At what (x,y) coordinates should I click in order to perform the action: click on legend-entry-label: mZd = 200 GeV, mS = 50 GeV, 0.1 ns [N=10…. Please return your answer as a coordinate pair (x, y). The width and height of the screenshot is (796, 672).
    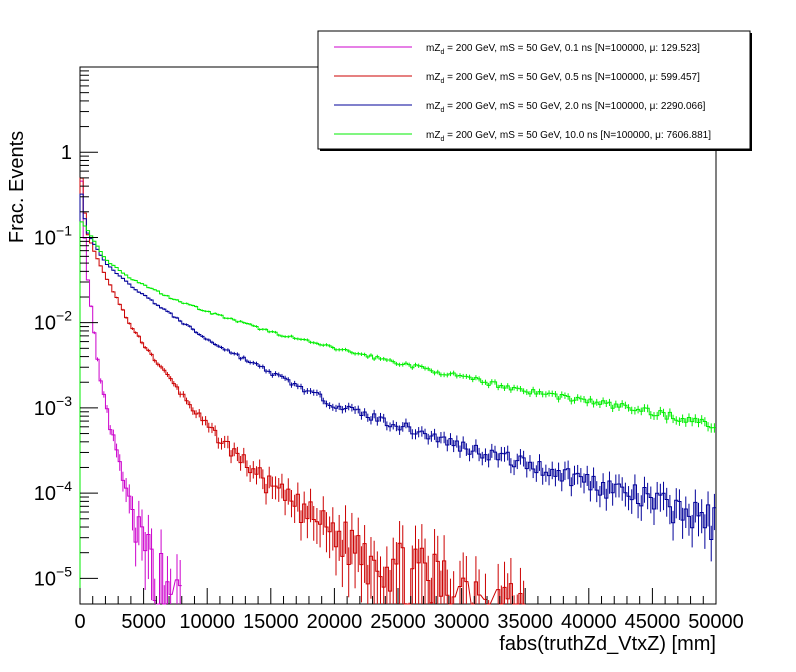
    Looking at the image, I should click on (563, 49).